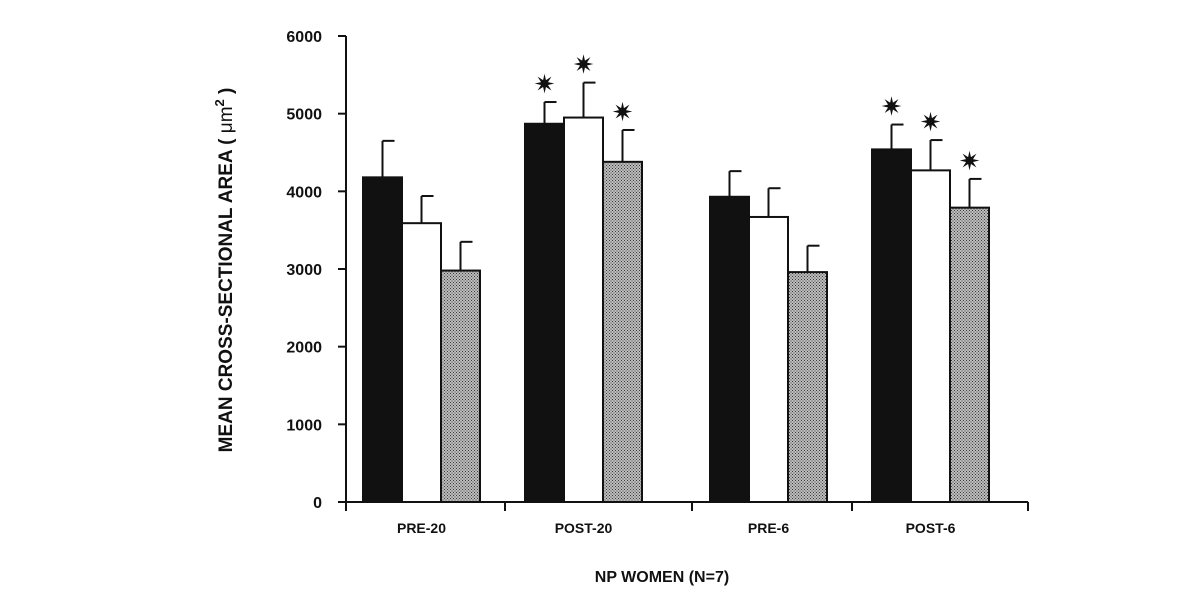 The height and width of the screenshot is (605, 1200). What do you see at coordinates (931, 528) in the screenshot?
I see `x-tick-label: POST-6` at bounding box center [931, 528].